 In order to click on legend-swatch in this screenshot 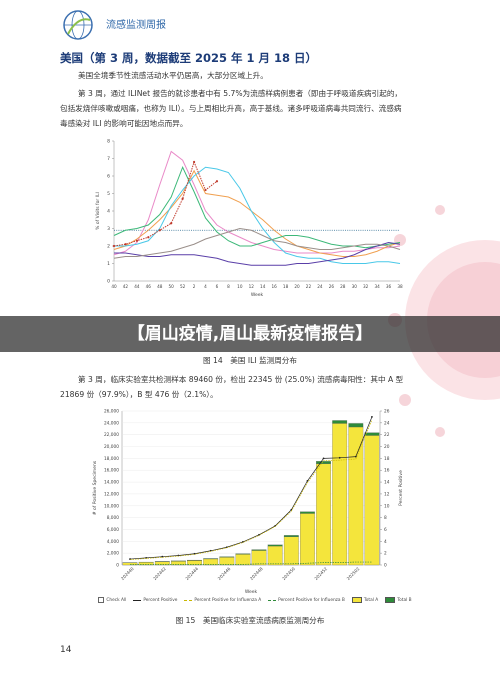, I will do `click(272, 600)`.